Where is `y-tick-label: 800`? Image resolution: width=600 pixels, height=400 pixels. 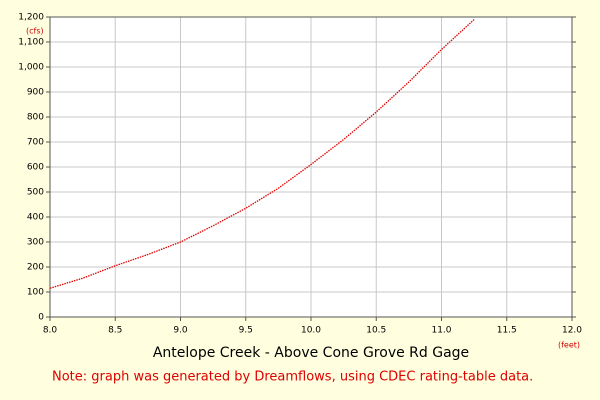 y-tick-label: 800 is located at coordinates (35, 118).